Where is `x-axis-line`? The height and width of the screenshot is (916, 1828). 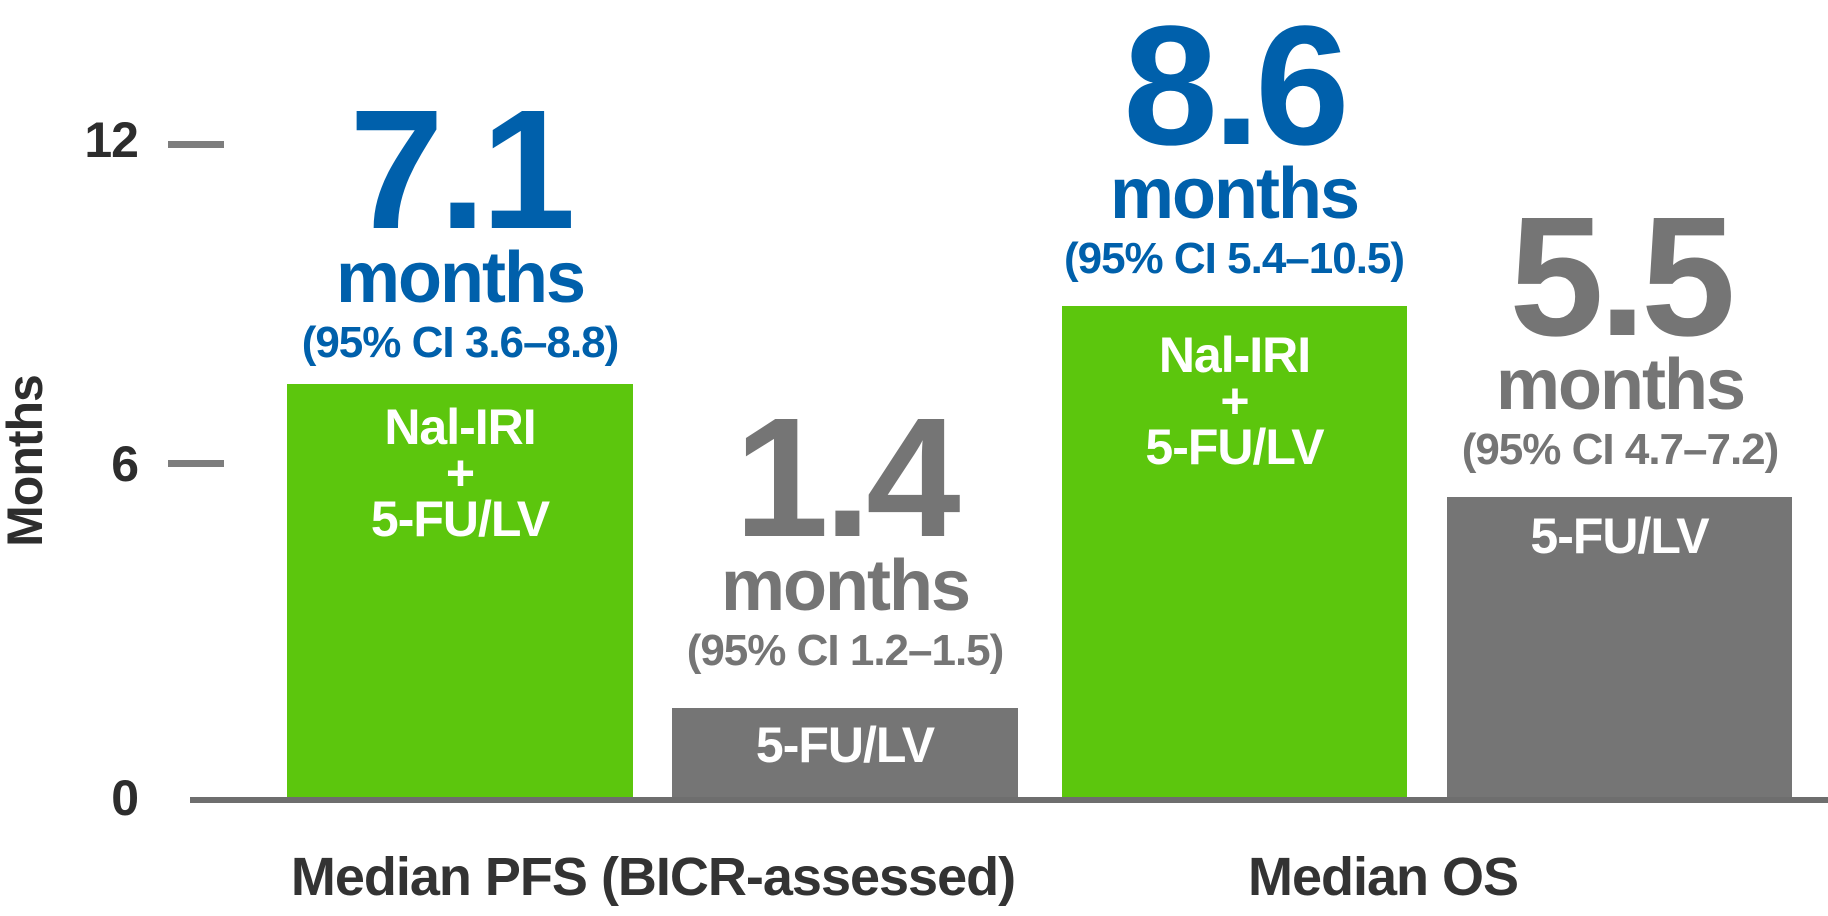
x-axis-line is located at coordinates (1009, 800).